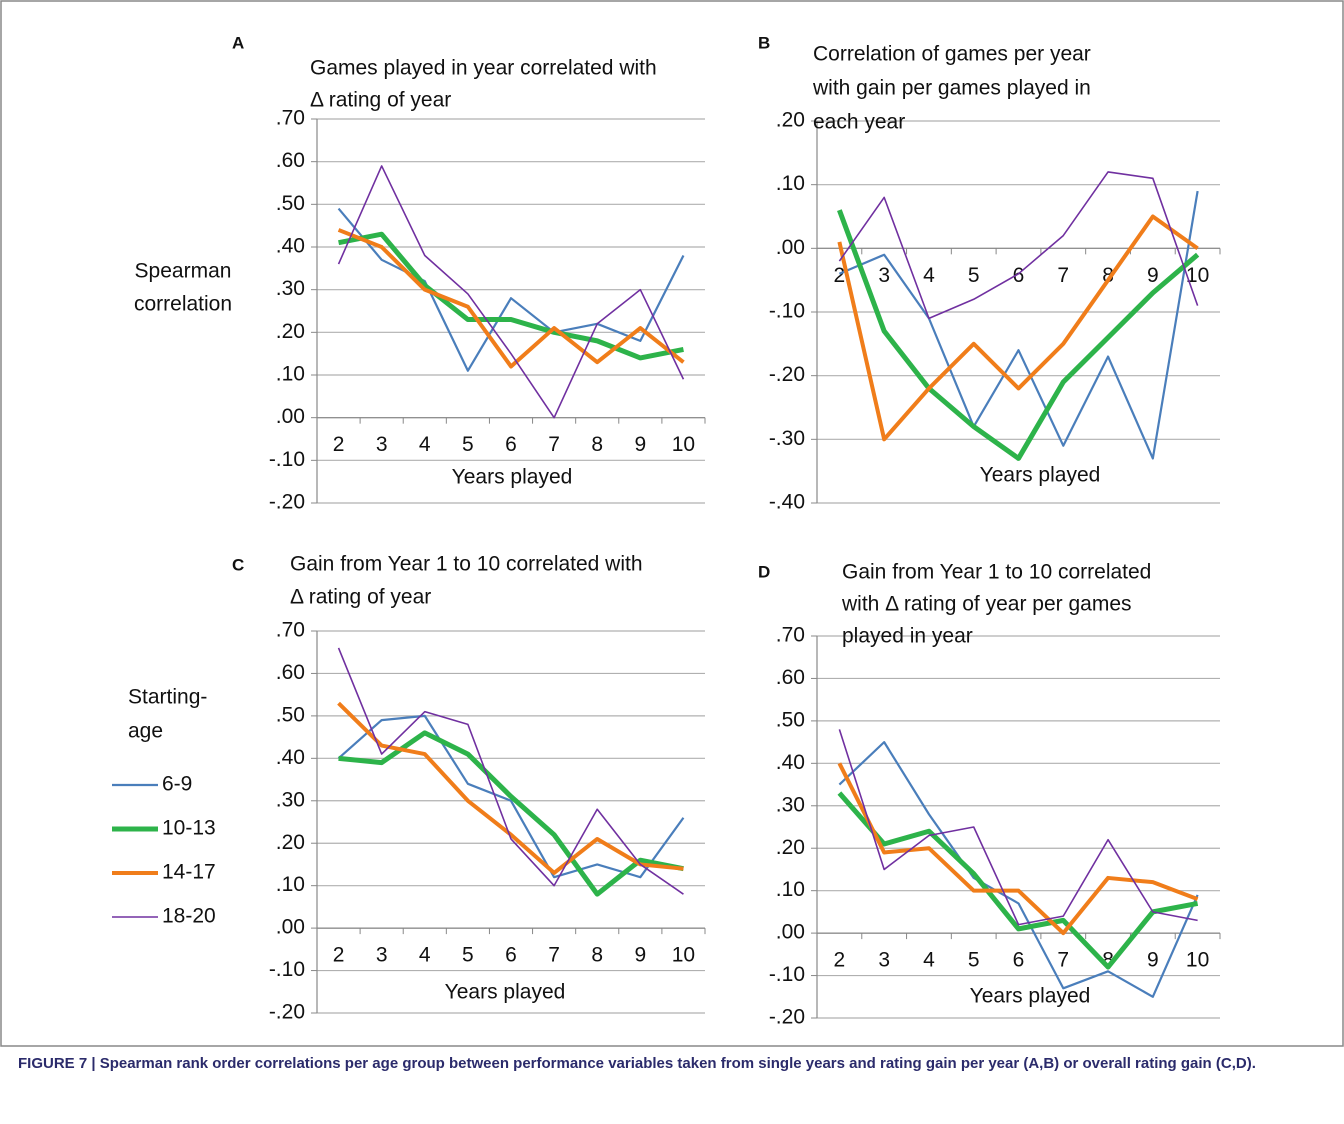 This screenshot has height=1124, width=1344. I want to click on chart-title: played in year, so click(907, 636).